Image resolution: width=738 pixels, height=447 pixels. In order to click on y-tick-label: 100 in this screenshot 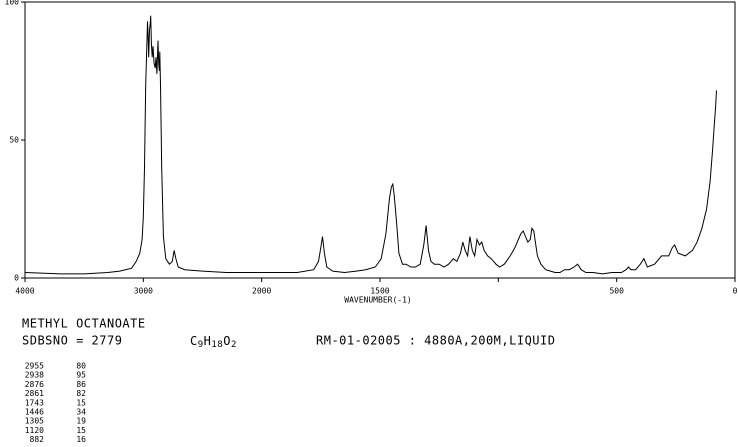, I will do `click(12, 3)`.